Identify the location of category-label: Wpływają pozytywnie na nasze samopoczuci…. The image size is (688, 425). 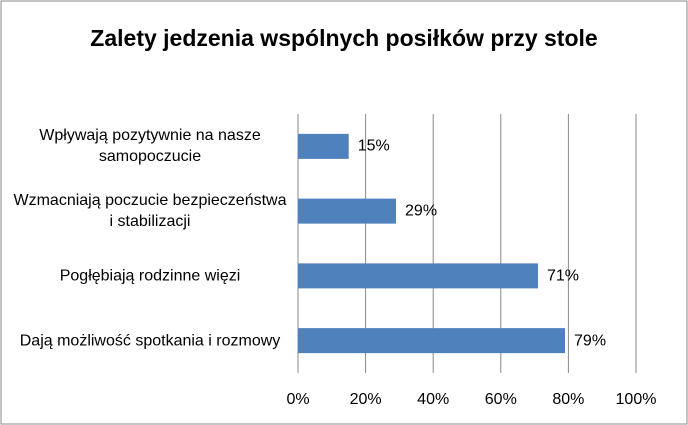
(150, 146).